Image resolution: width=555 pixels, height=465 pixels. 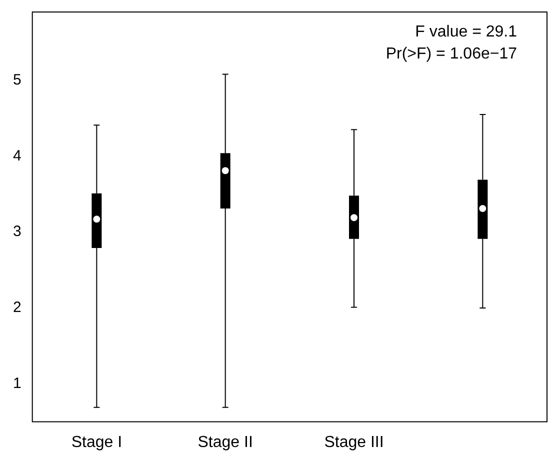 I want to click on annotation: F value = 29.1, so click(x=466, y=31).